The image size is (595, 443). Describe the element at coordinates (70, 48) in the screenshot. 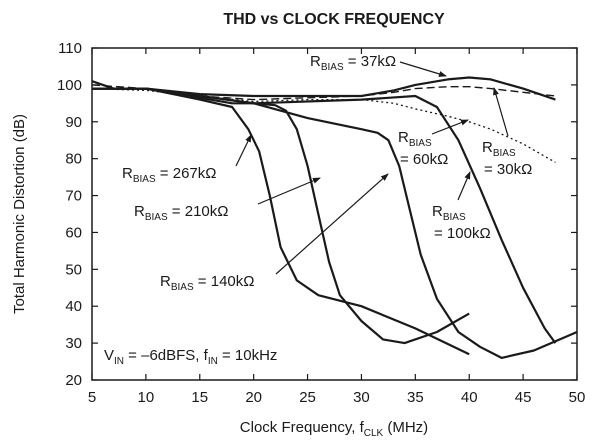

I see `y-tick-label: 110` at that location.